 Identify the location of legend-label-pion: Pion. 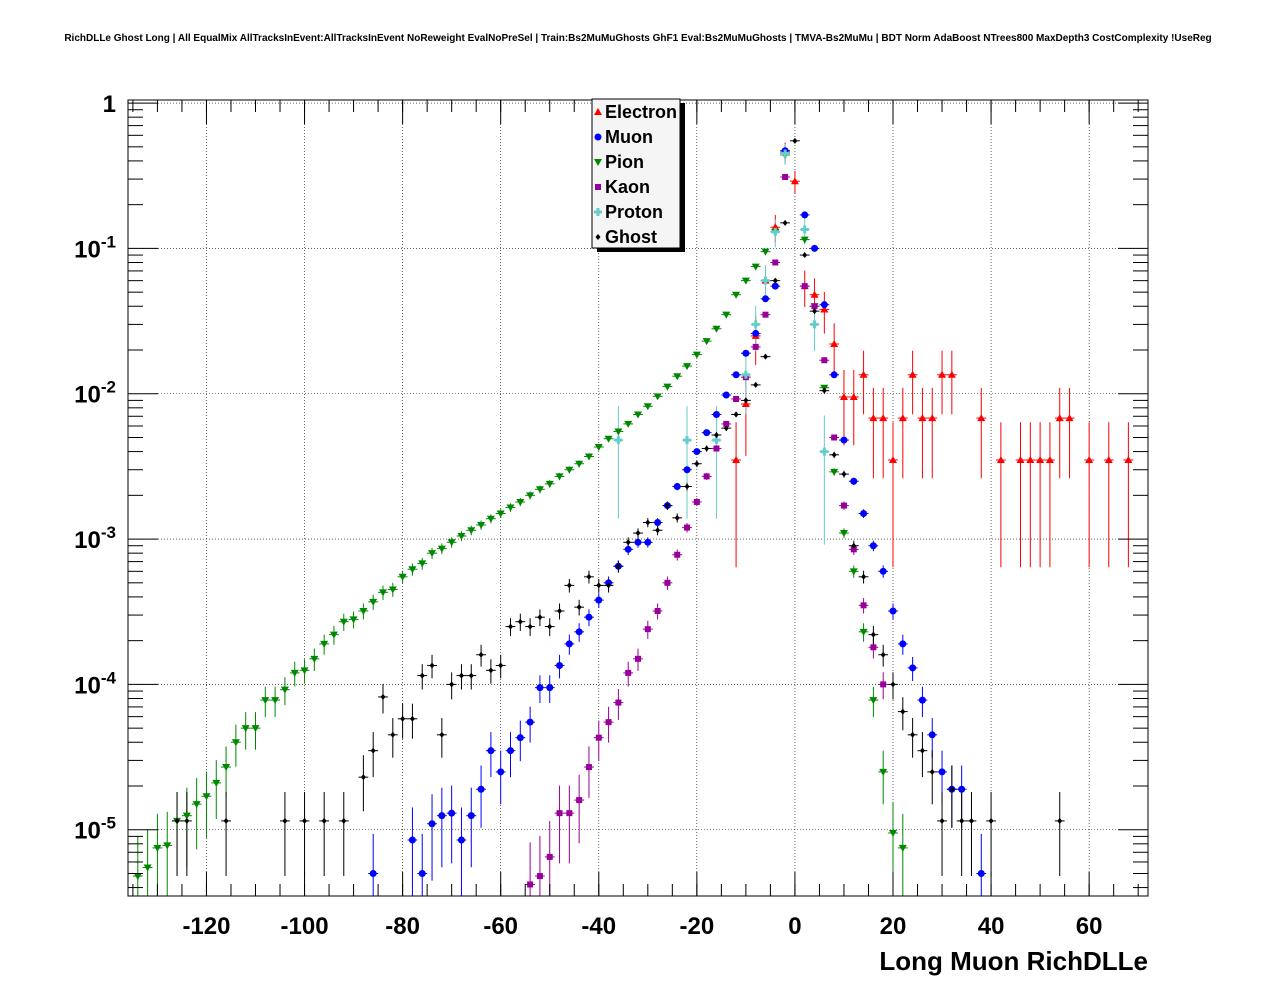
(624, 162).